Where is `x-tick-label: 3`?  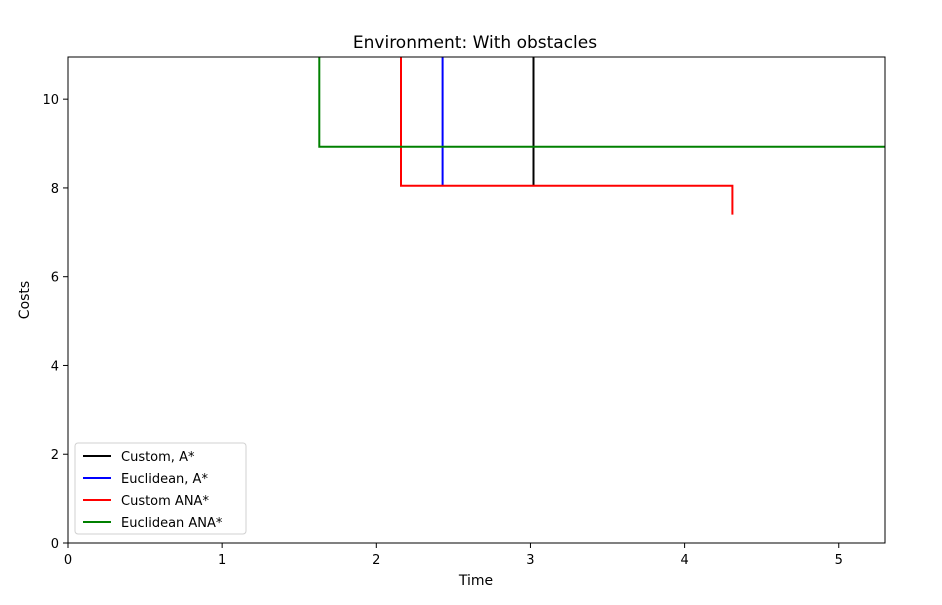 x-tick-label: 3 is located at coordinates (530, 560).